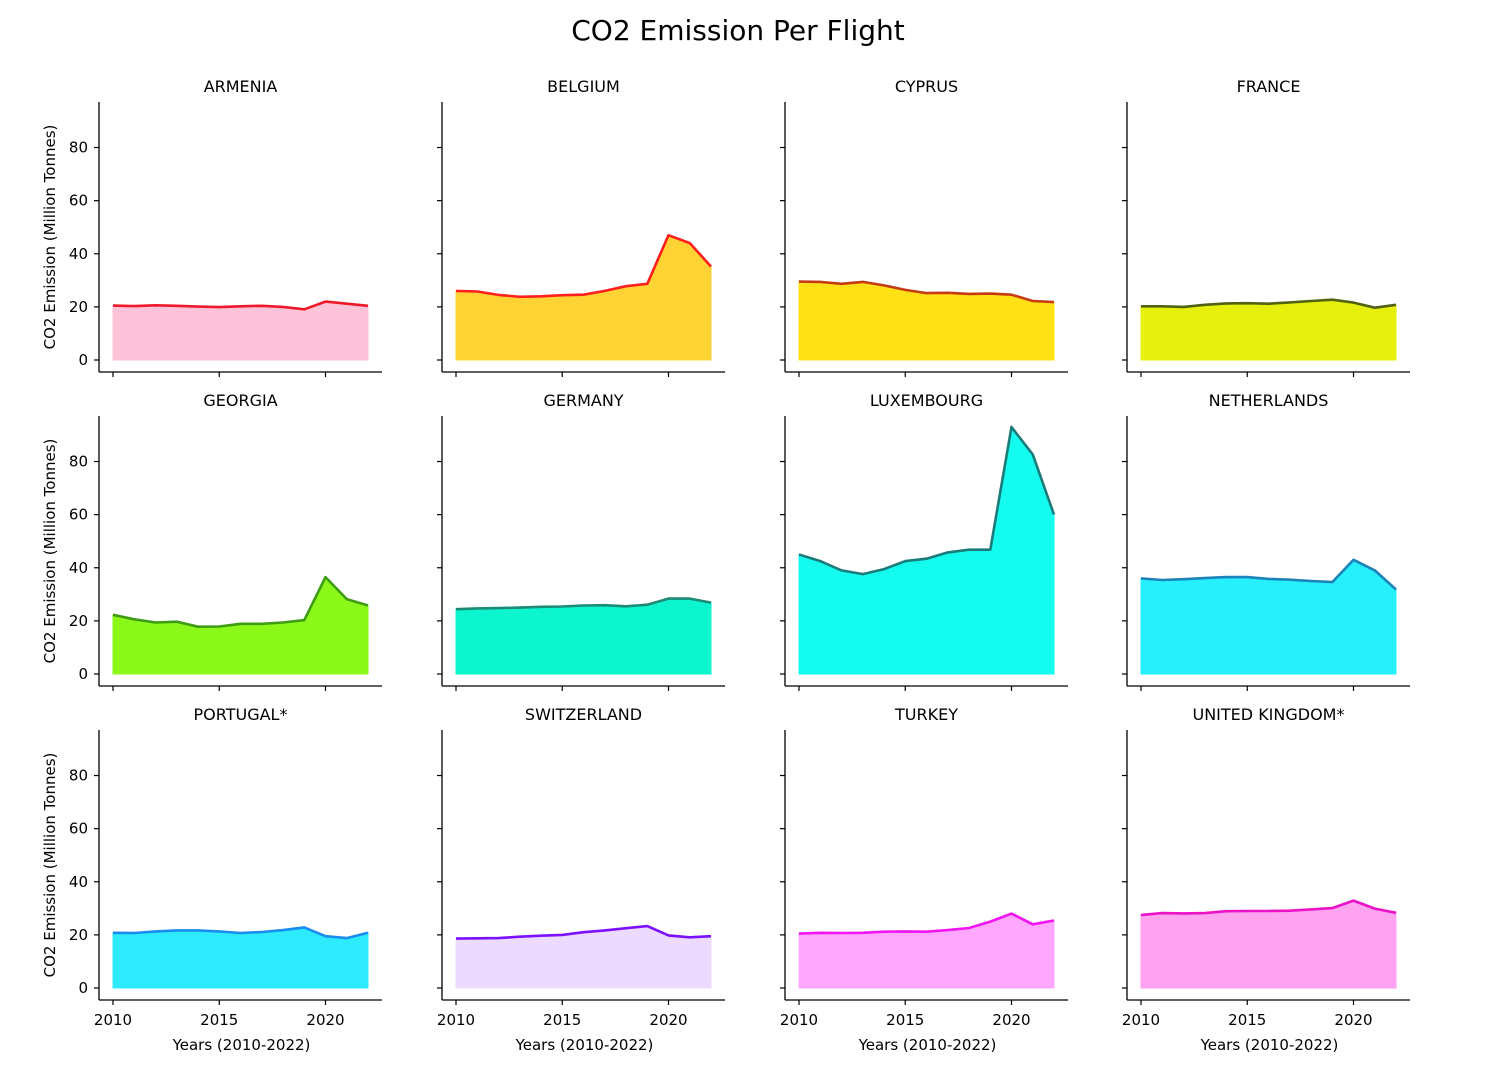  I want to click on chart-title: CO2 Emission Per Flight, so click(737, 30).